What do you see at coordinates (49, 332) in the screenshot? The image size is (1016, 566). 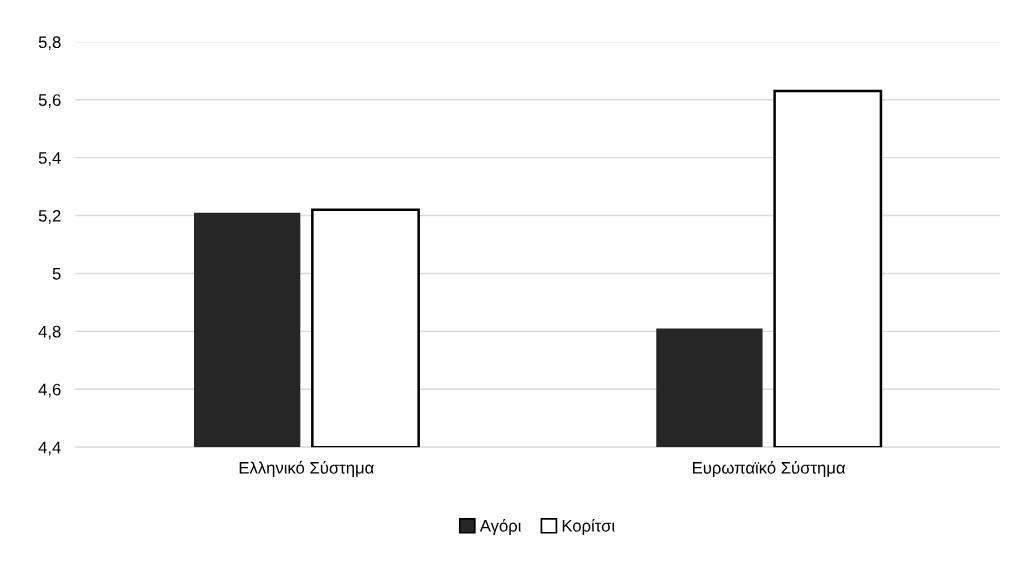 I see `y-tick-label: 4,8` at bounding box center [49, 332].